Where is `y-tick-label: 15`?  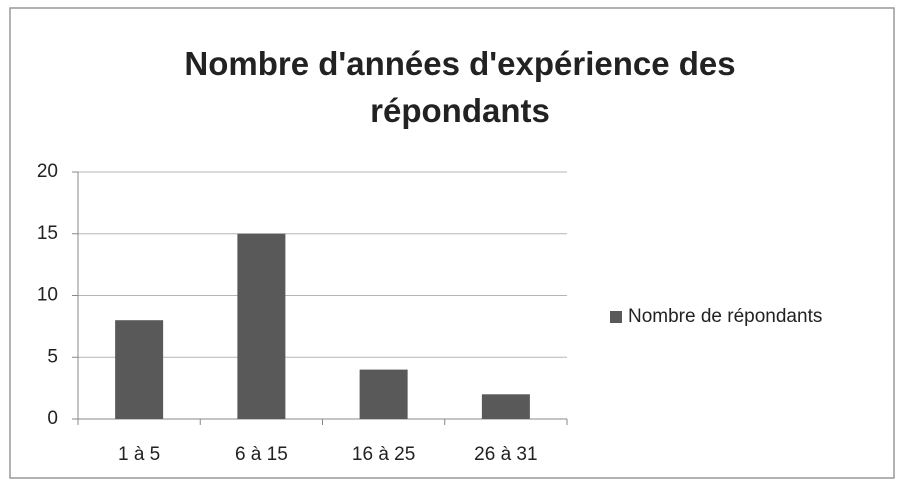
y-tick-label: 15 is located at coordinates (47, 233).